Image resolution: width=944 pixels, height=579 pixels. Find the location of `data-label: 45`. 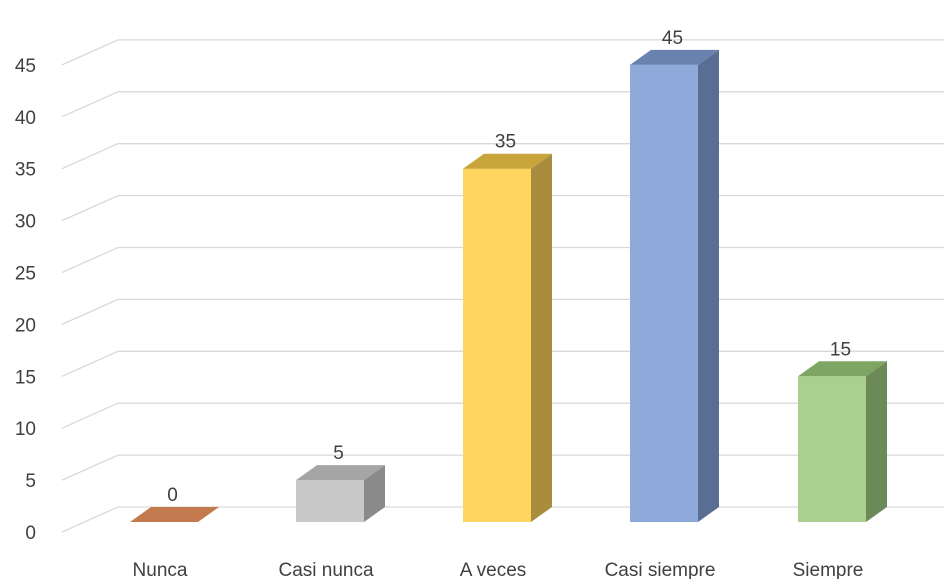

data-label: 45 is located at coordinates (672, 38).